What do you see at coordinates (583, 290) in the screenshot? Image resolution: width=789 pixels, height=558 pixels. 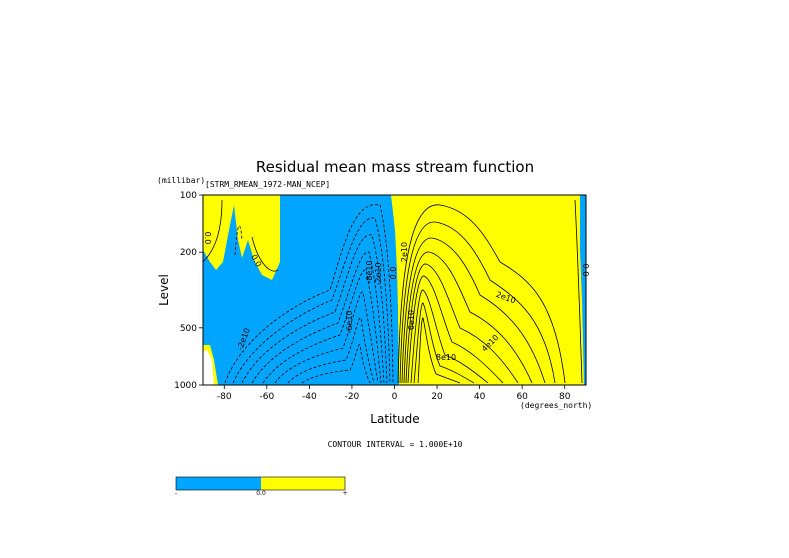 I see `negative-region-north` at bounding box center [583, 290].